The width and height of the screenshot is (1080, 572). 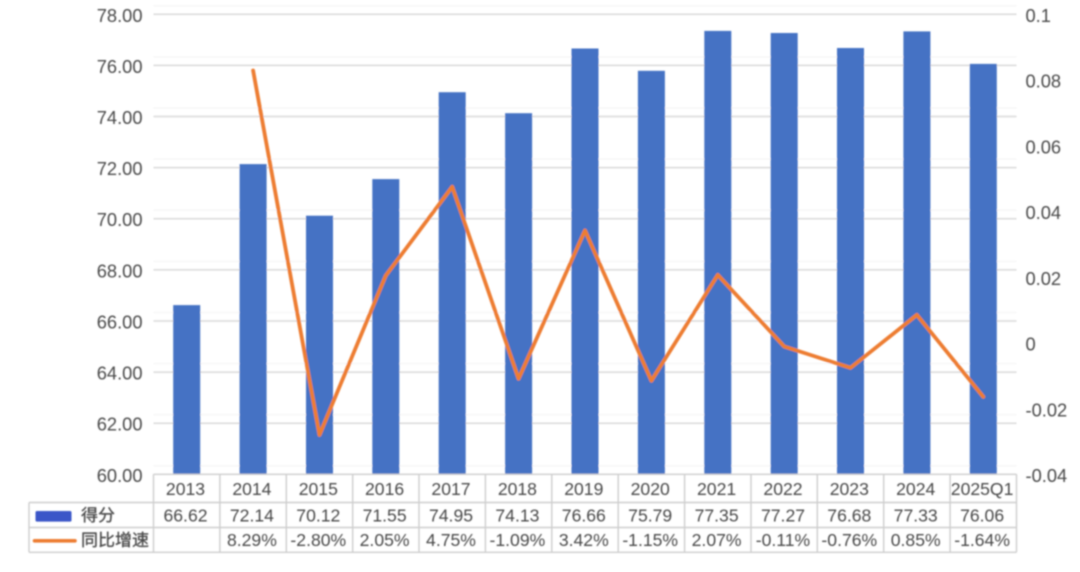 What do you see at coordinates (185, 489) in the screenshot?
I see `svg-text: 2013` at bounding box center [185, 489].